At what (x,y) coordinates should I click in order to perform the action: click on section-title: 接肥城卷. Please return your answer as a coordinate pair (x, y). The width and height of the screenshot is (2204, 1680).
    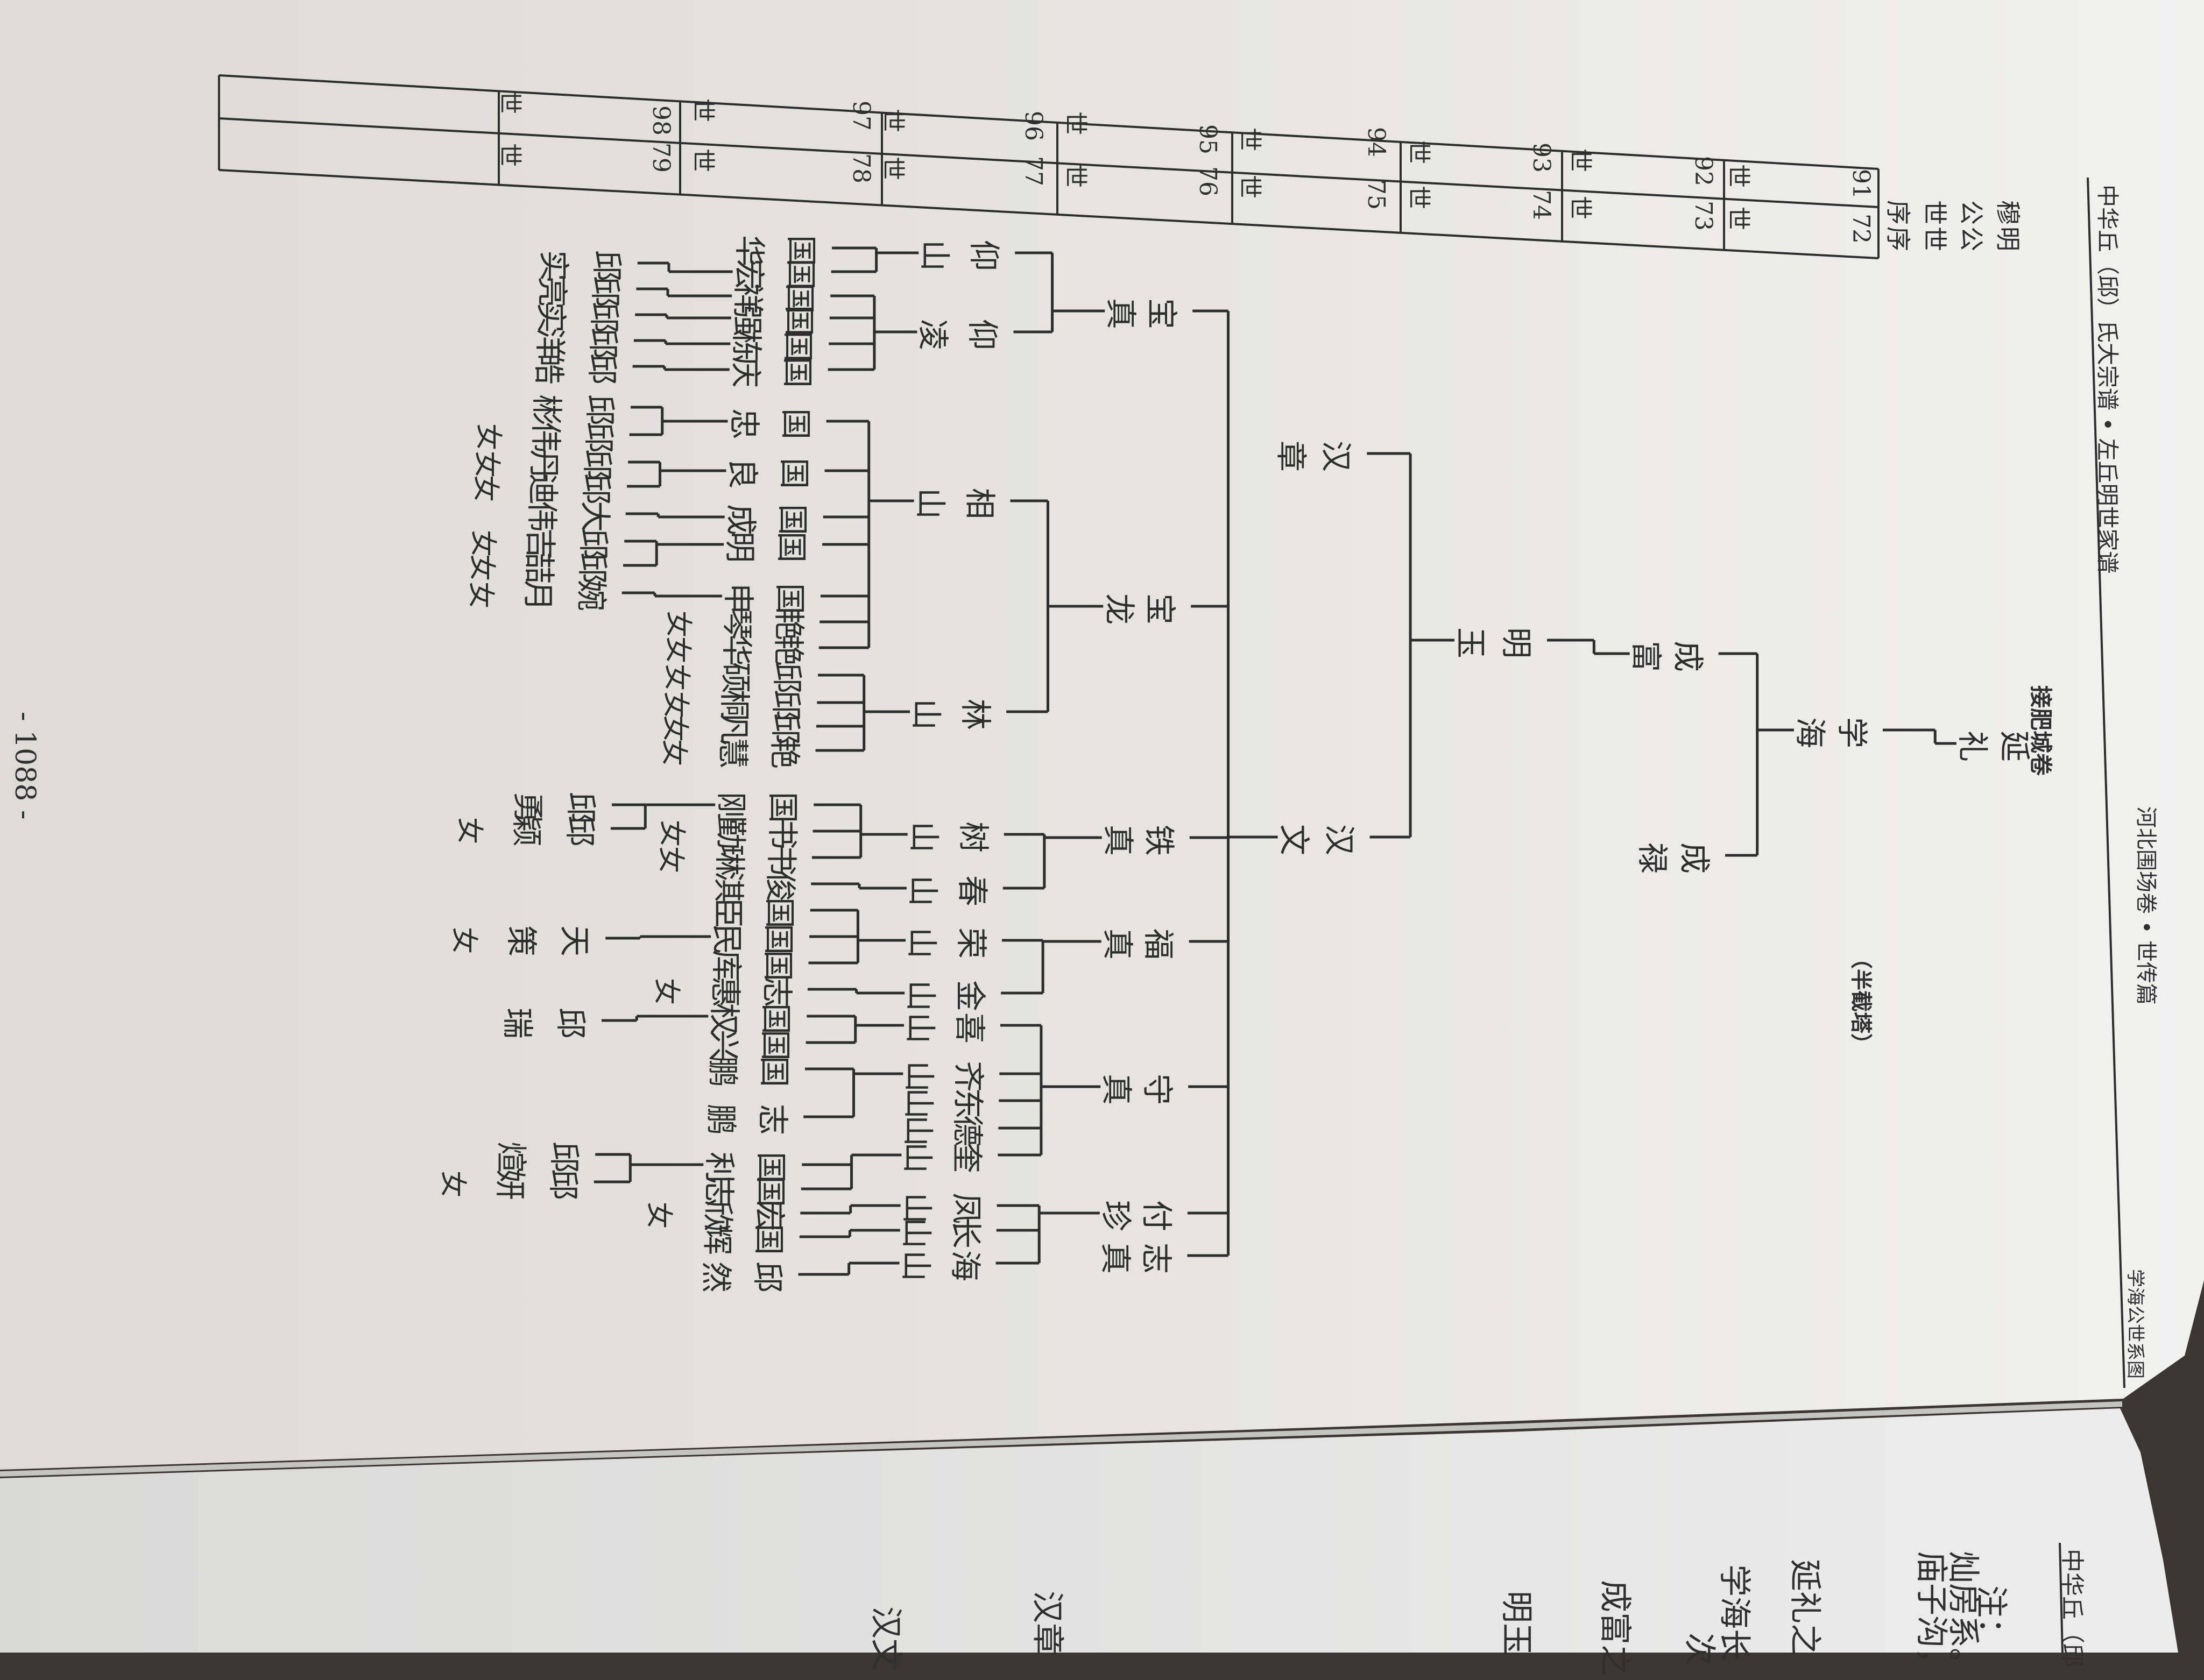
    Looking at the image, I should click on (2041, 730).